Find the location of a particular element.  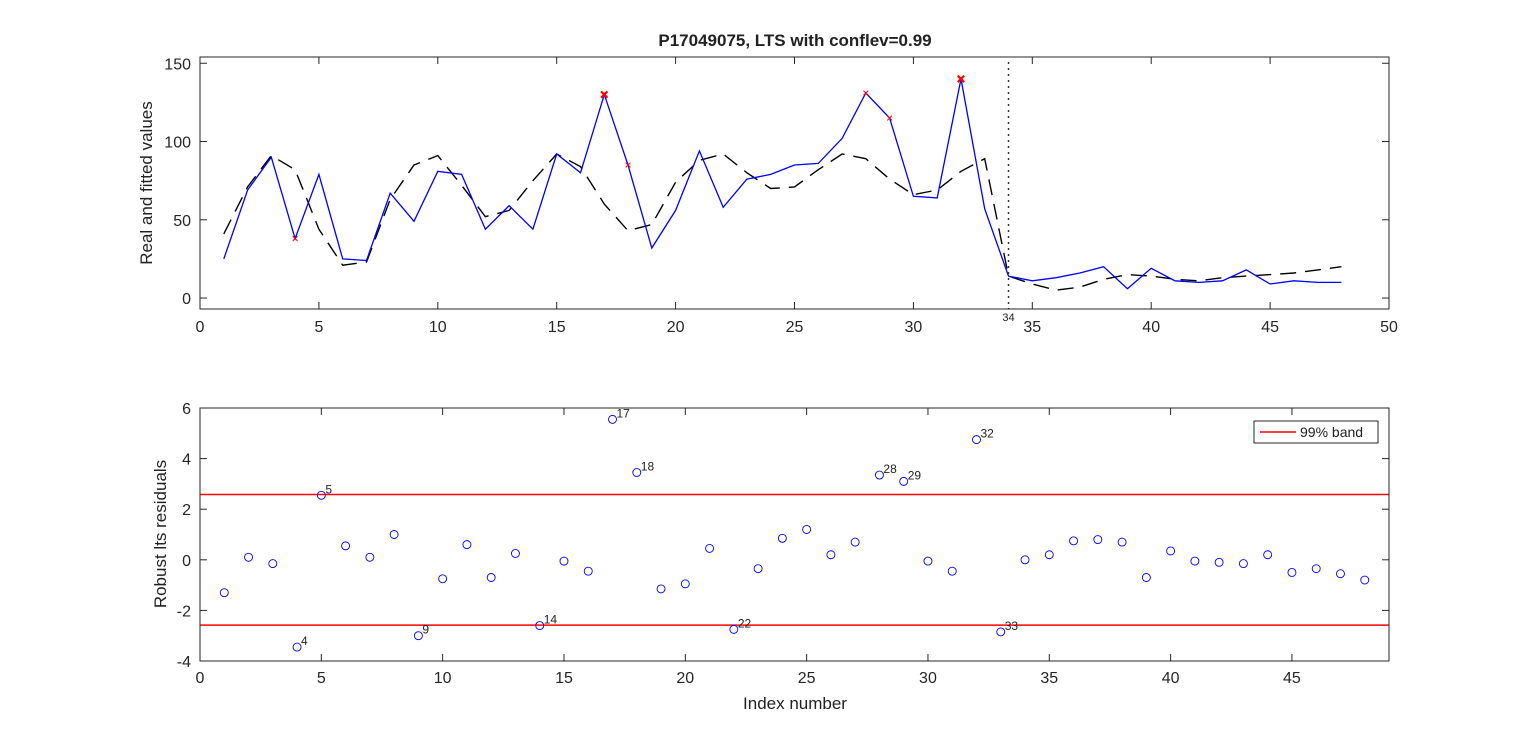

bottom-y-axis-label: Robust lts residuals is located at coordinates (160, 534).